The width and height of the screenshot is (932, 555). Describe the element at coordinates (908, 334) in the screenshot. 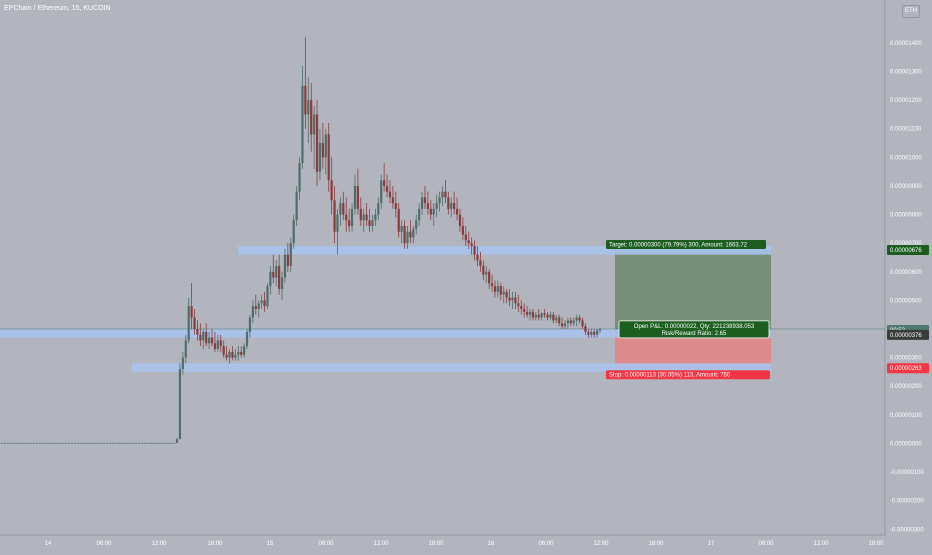

I see `entry-price-tag-bg` at that location.